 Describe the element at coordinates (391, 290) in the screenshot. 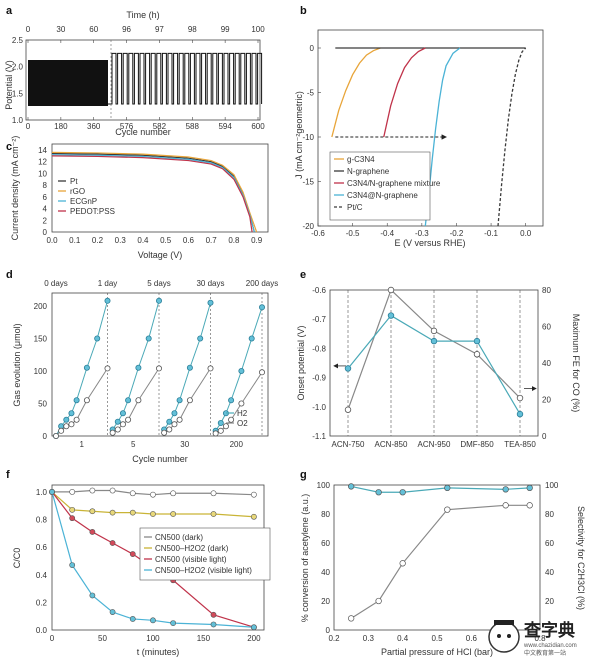

I see `panel-e-onset-point` at that location.